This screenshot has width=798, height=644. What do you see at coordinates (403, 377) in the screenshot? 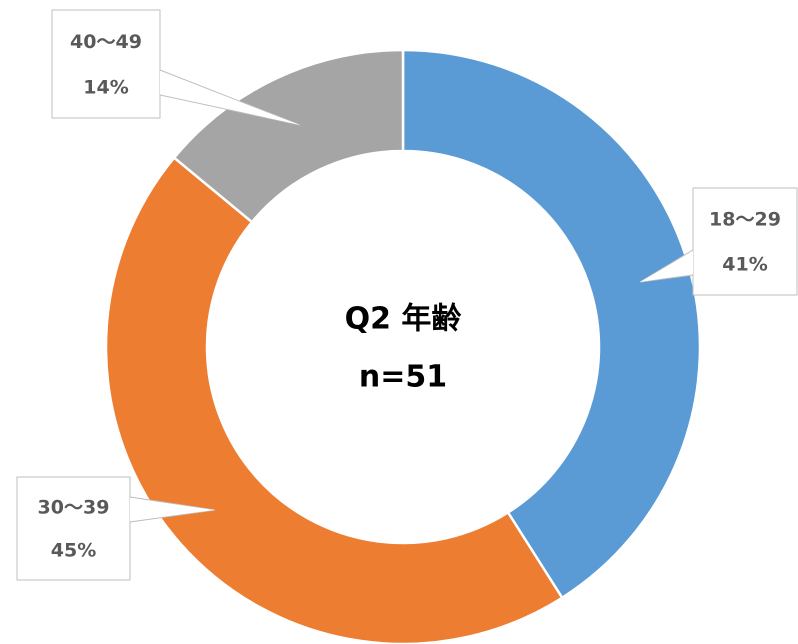
I see `chart-subtitle: n=51` at bounding box center [403, 377].